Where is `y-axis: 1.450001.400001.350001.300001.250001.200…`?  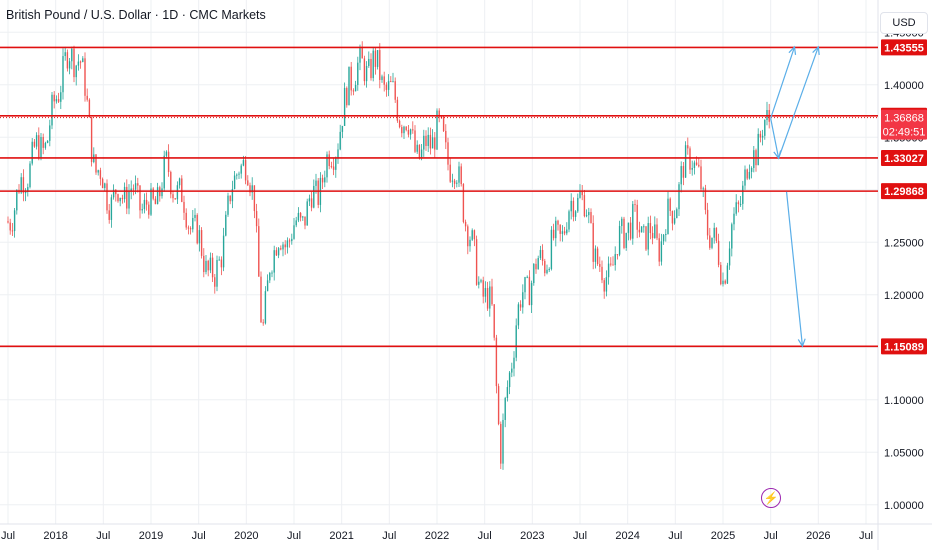
y-axis: 1.450001.400001.350001.300001.250001.200… is located at coordinates (904, 269).